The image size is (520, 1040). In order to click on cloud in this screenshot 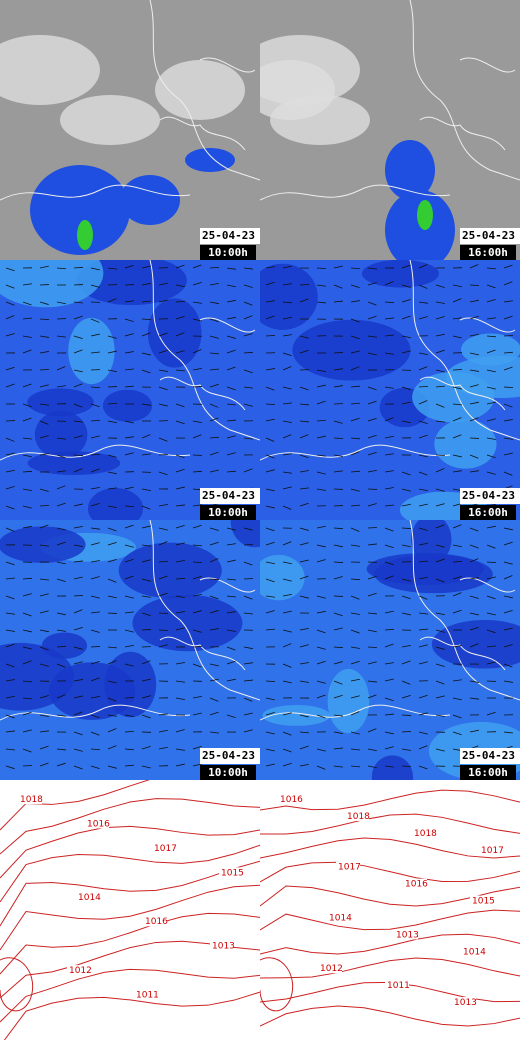, I will do `click(200, 90)`.